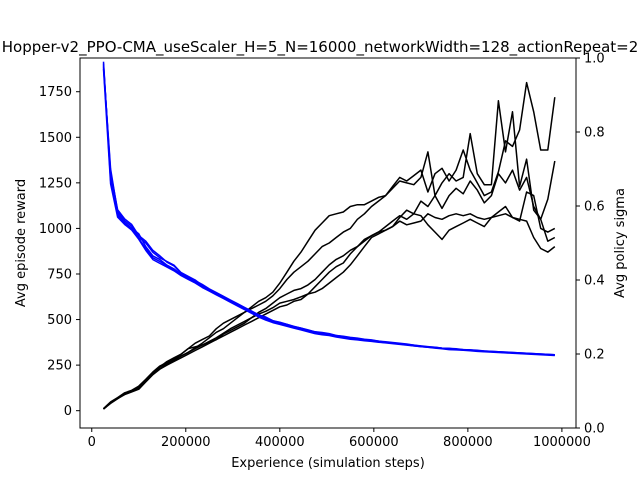 The width and height of the screenshot is (640, 480). What do you see at coordinates (55, 229) in the screenshot?
I see `y-tick-label: 1000` at bounding box center [55, 229].